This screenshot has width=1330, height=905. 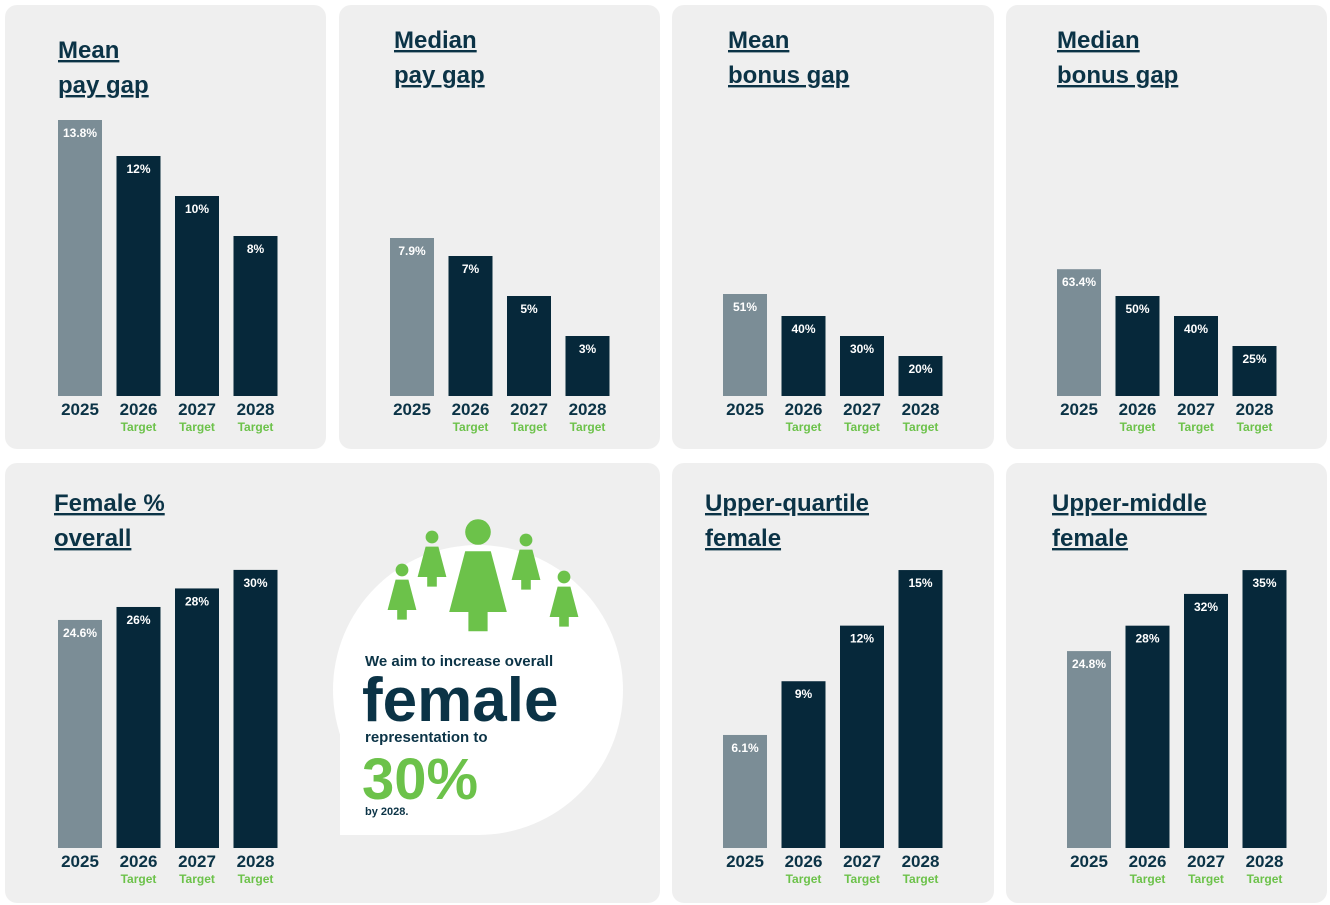 I want to click on callout-deadline: by 2028., so click(x=386, y=812).